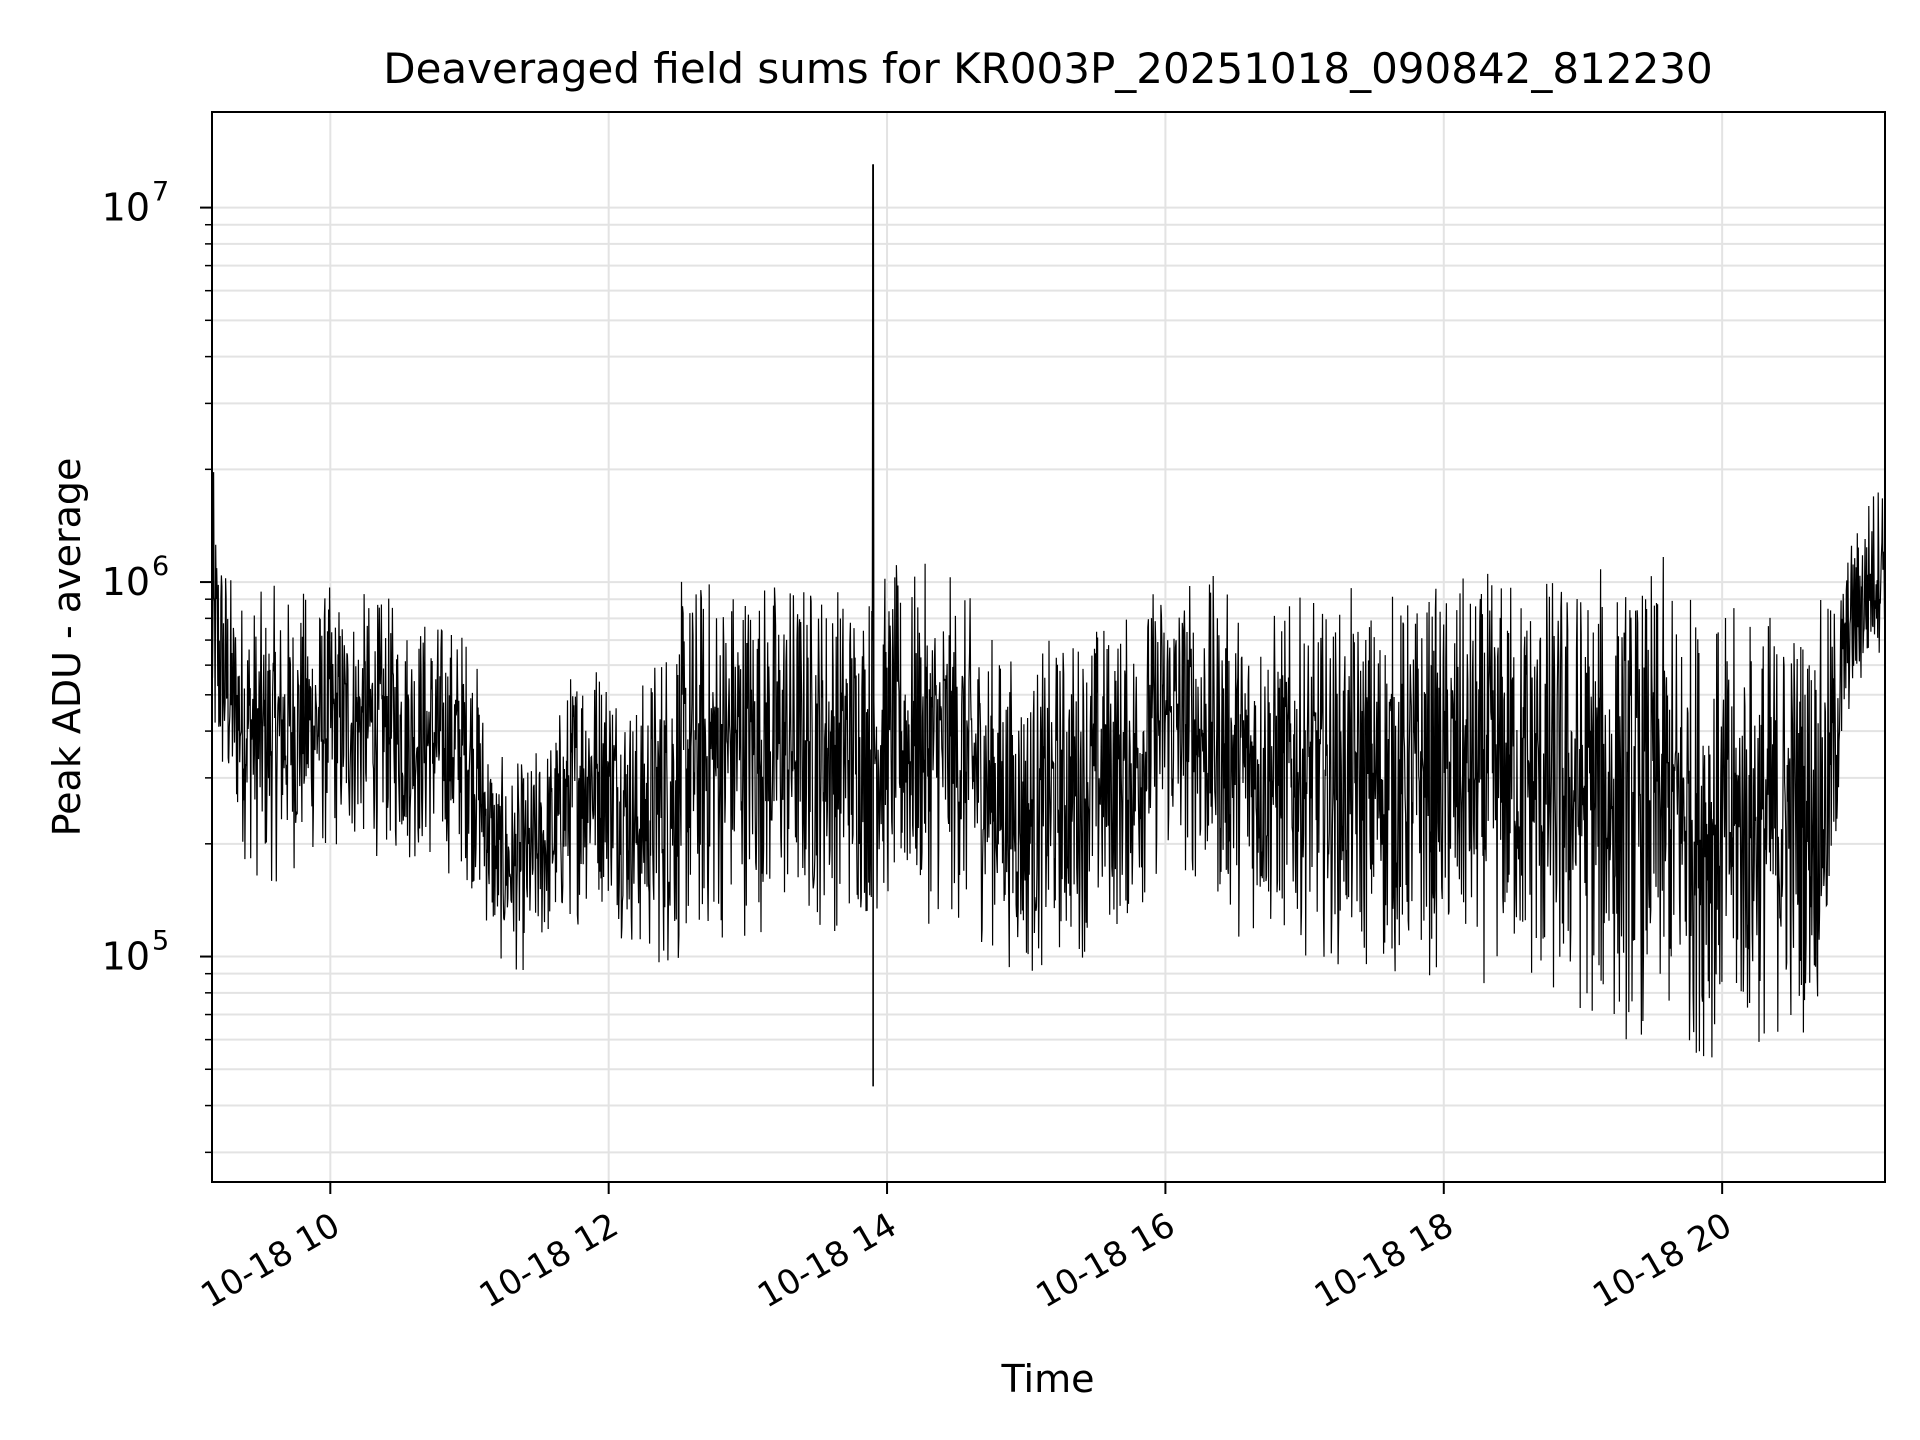  I want to click on y-tick-exponent: 6, so click(160, 566).